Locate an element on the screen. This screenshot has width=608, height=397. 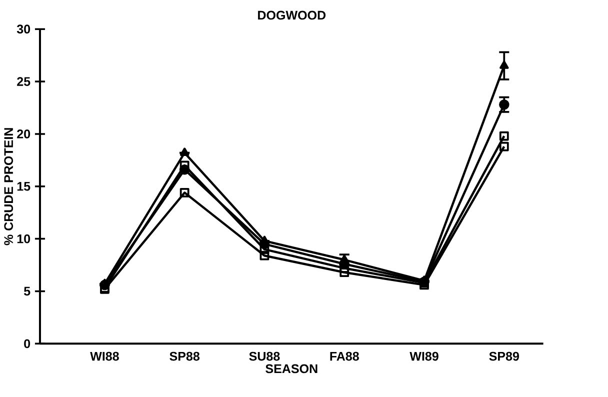
x-tick-label: WI88 is located at coordinates (104, 356).